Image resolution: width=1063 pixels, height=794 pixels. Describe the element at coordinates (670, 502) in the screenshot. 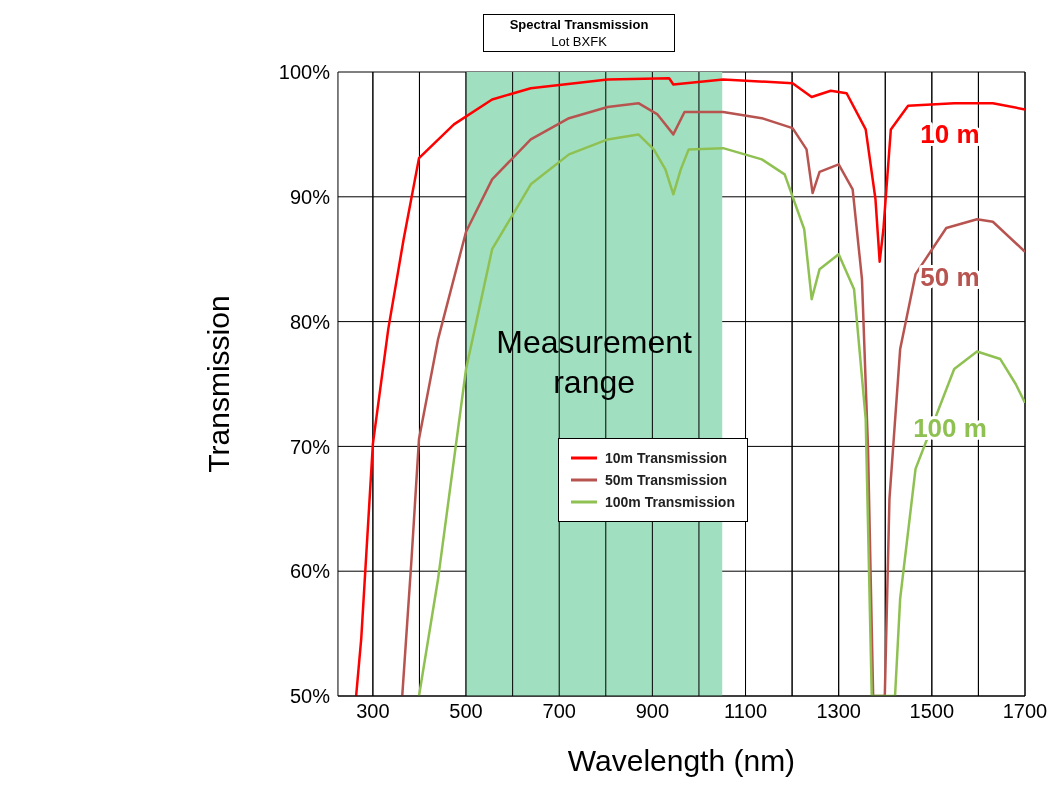

I see `legend-label: 100m Transmission` at that location.